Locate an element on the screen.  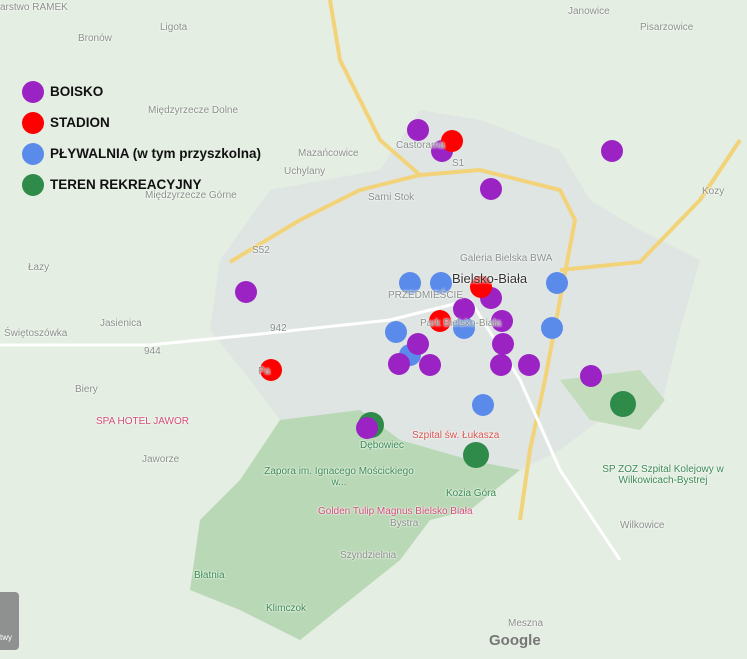
map-label-r942: 942 is located at coordinates (278, 328).